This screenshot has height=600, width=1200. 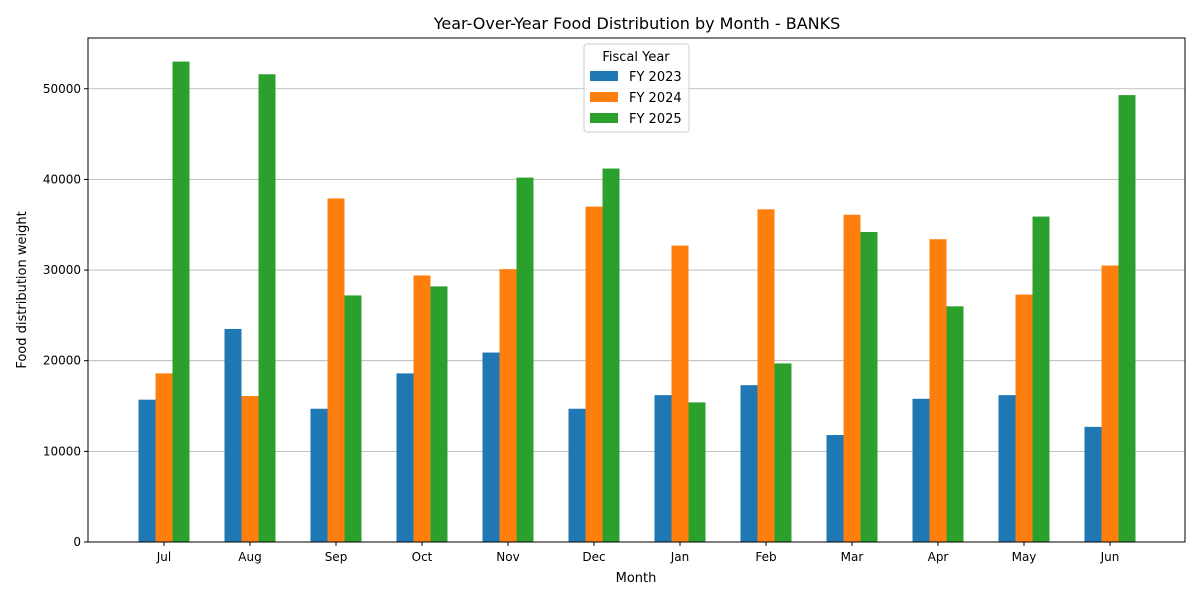 What do you see at coordinates (611, 355) in the screenshot?
I see `bar-fy-2025-dec` at bounding box center [611, 355].